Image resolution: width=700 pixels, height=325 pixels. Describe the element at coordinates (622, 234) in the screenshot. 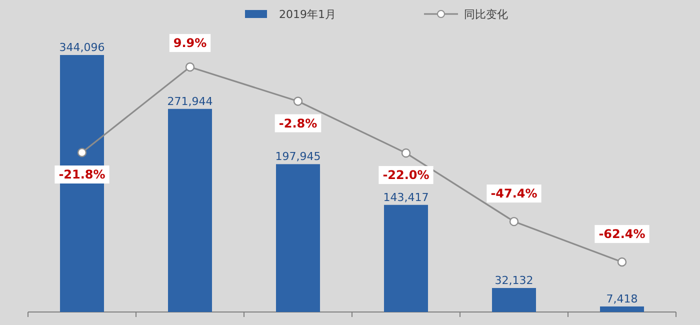

I see `data-label: -62.4%` at that location.